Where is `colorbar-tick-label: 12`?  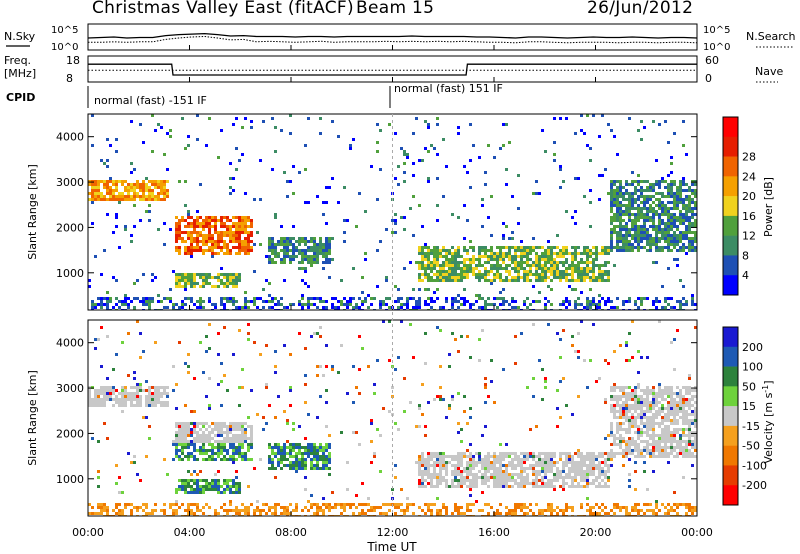 colorbar-tick-label: 12 is located at coordinates (749, 236).